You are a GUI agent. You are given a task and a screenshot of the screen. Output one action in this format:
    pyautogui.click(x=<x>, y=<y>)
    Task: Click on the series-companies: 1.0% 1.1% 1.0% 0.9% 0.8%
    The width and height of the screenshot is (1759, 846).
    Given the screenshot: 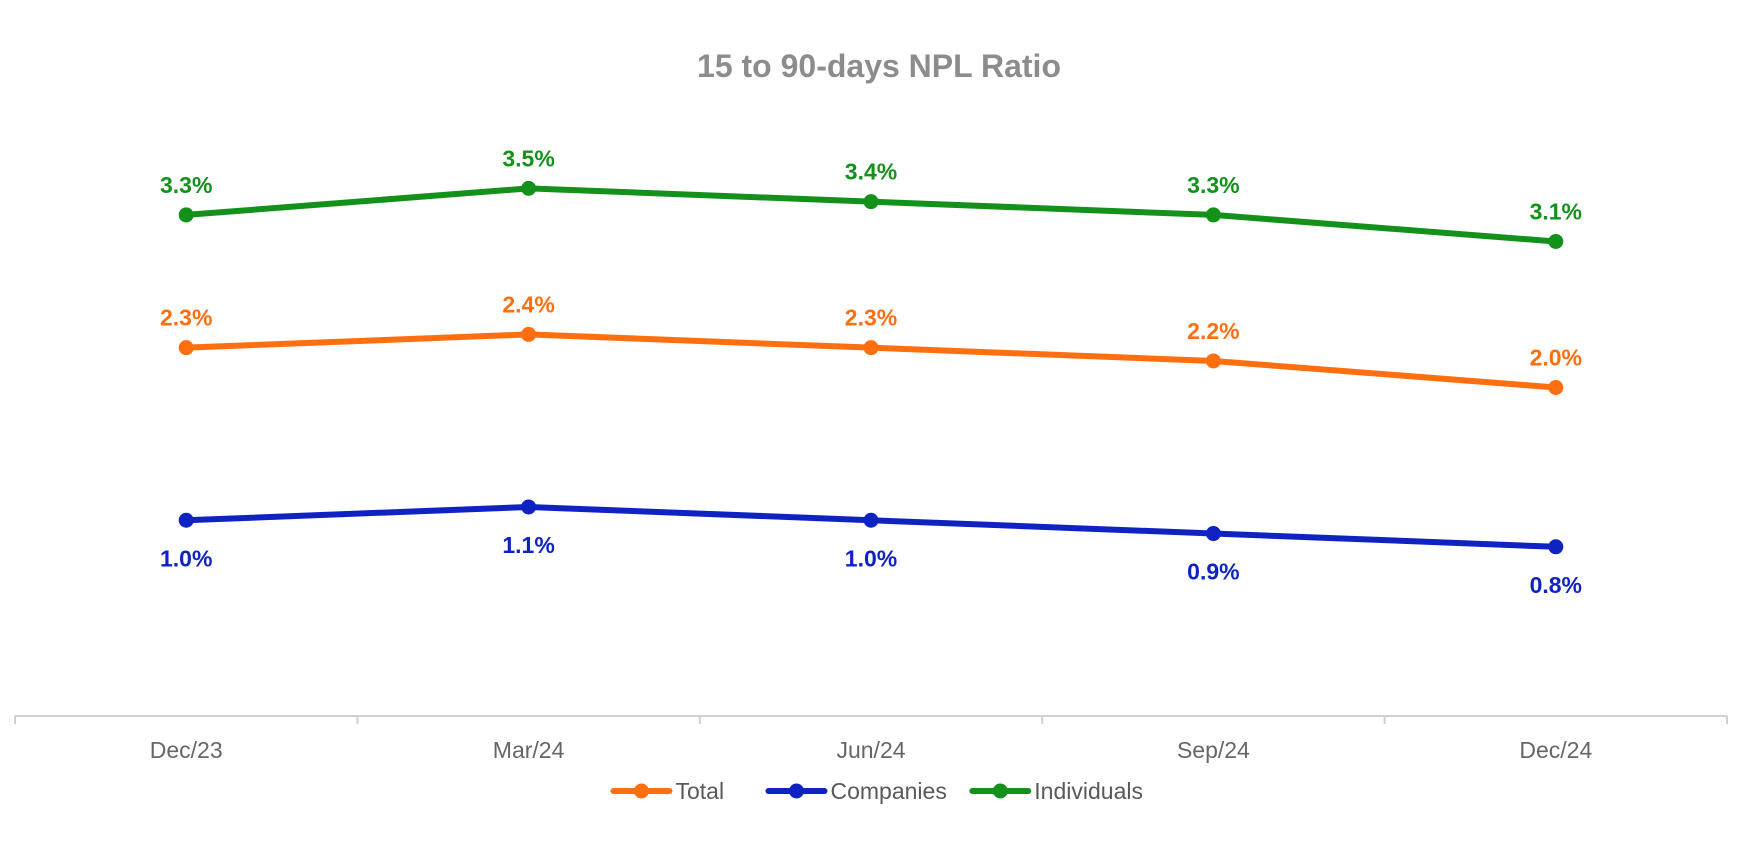 What is the action you would take?
    pyautogui.click(x=871, y=548)
    